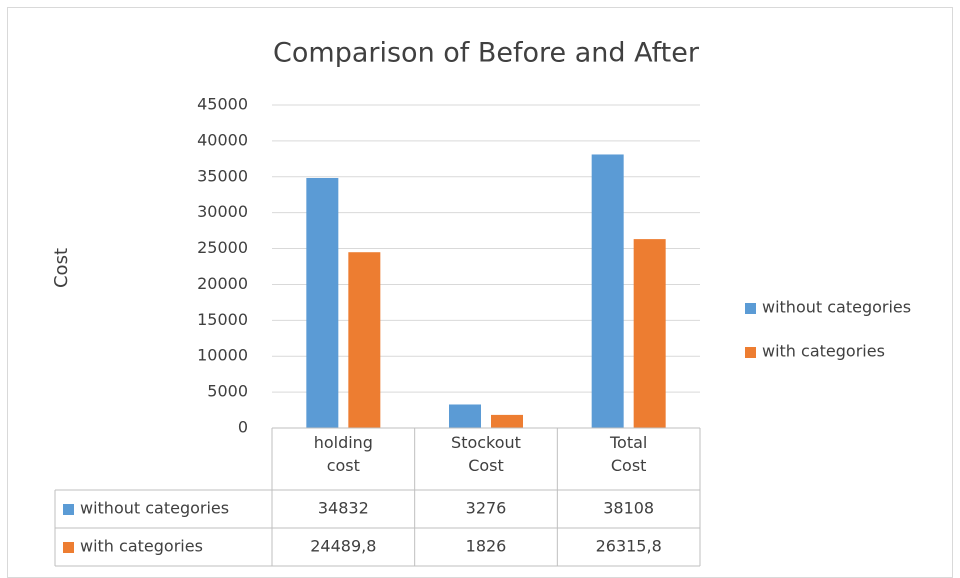  What do you see at coordinates (154, 508) in the screenshot?
I see `table-row-label: without categories` at bounding box center [154, 508].